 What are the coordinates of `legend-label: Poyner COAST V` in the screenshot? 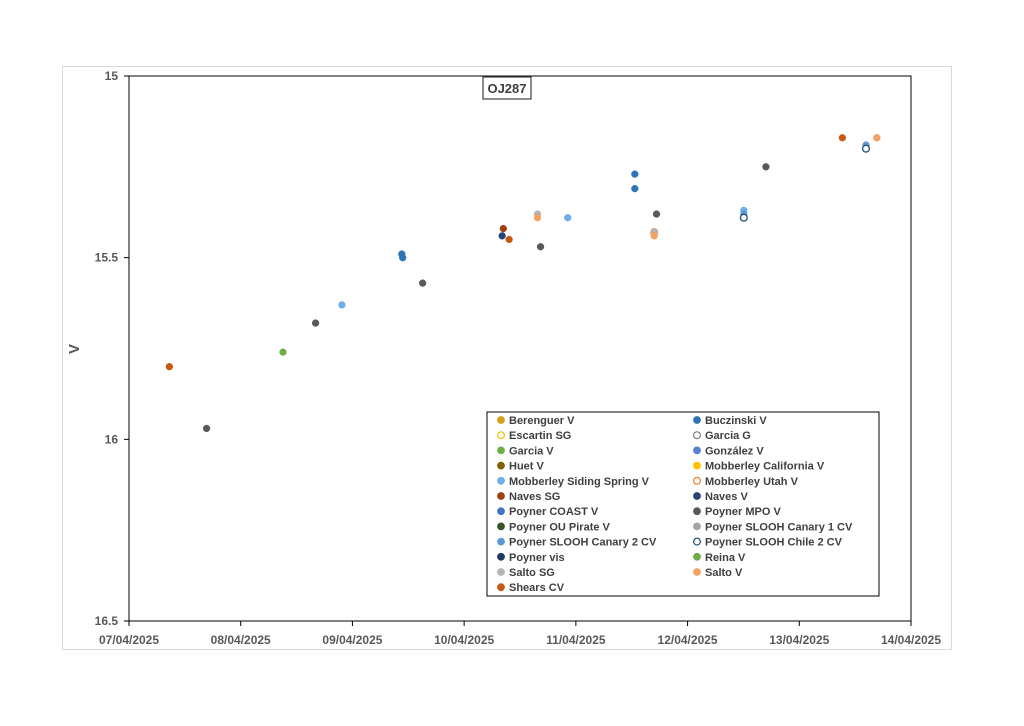 It's located at (554, 512).